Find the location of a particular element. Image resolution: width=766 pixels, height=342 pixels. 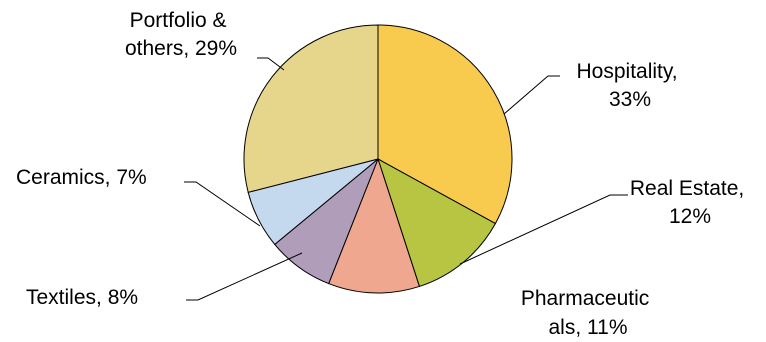

leader-ceramics is located at coordinates (222, 204).